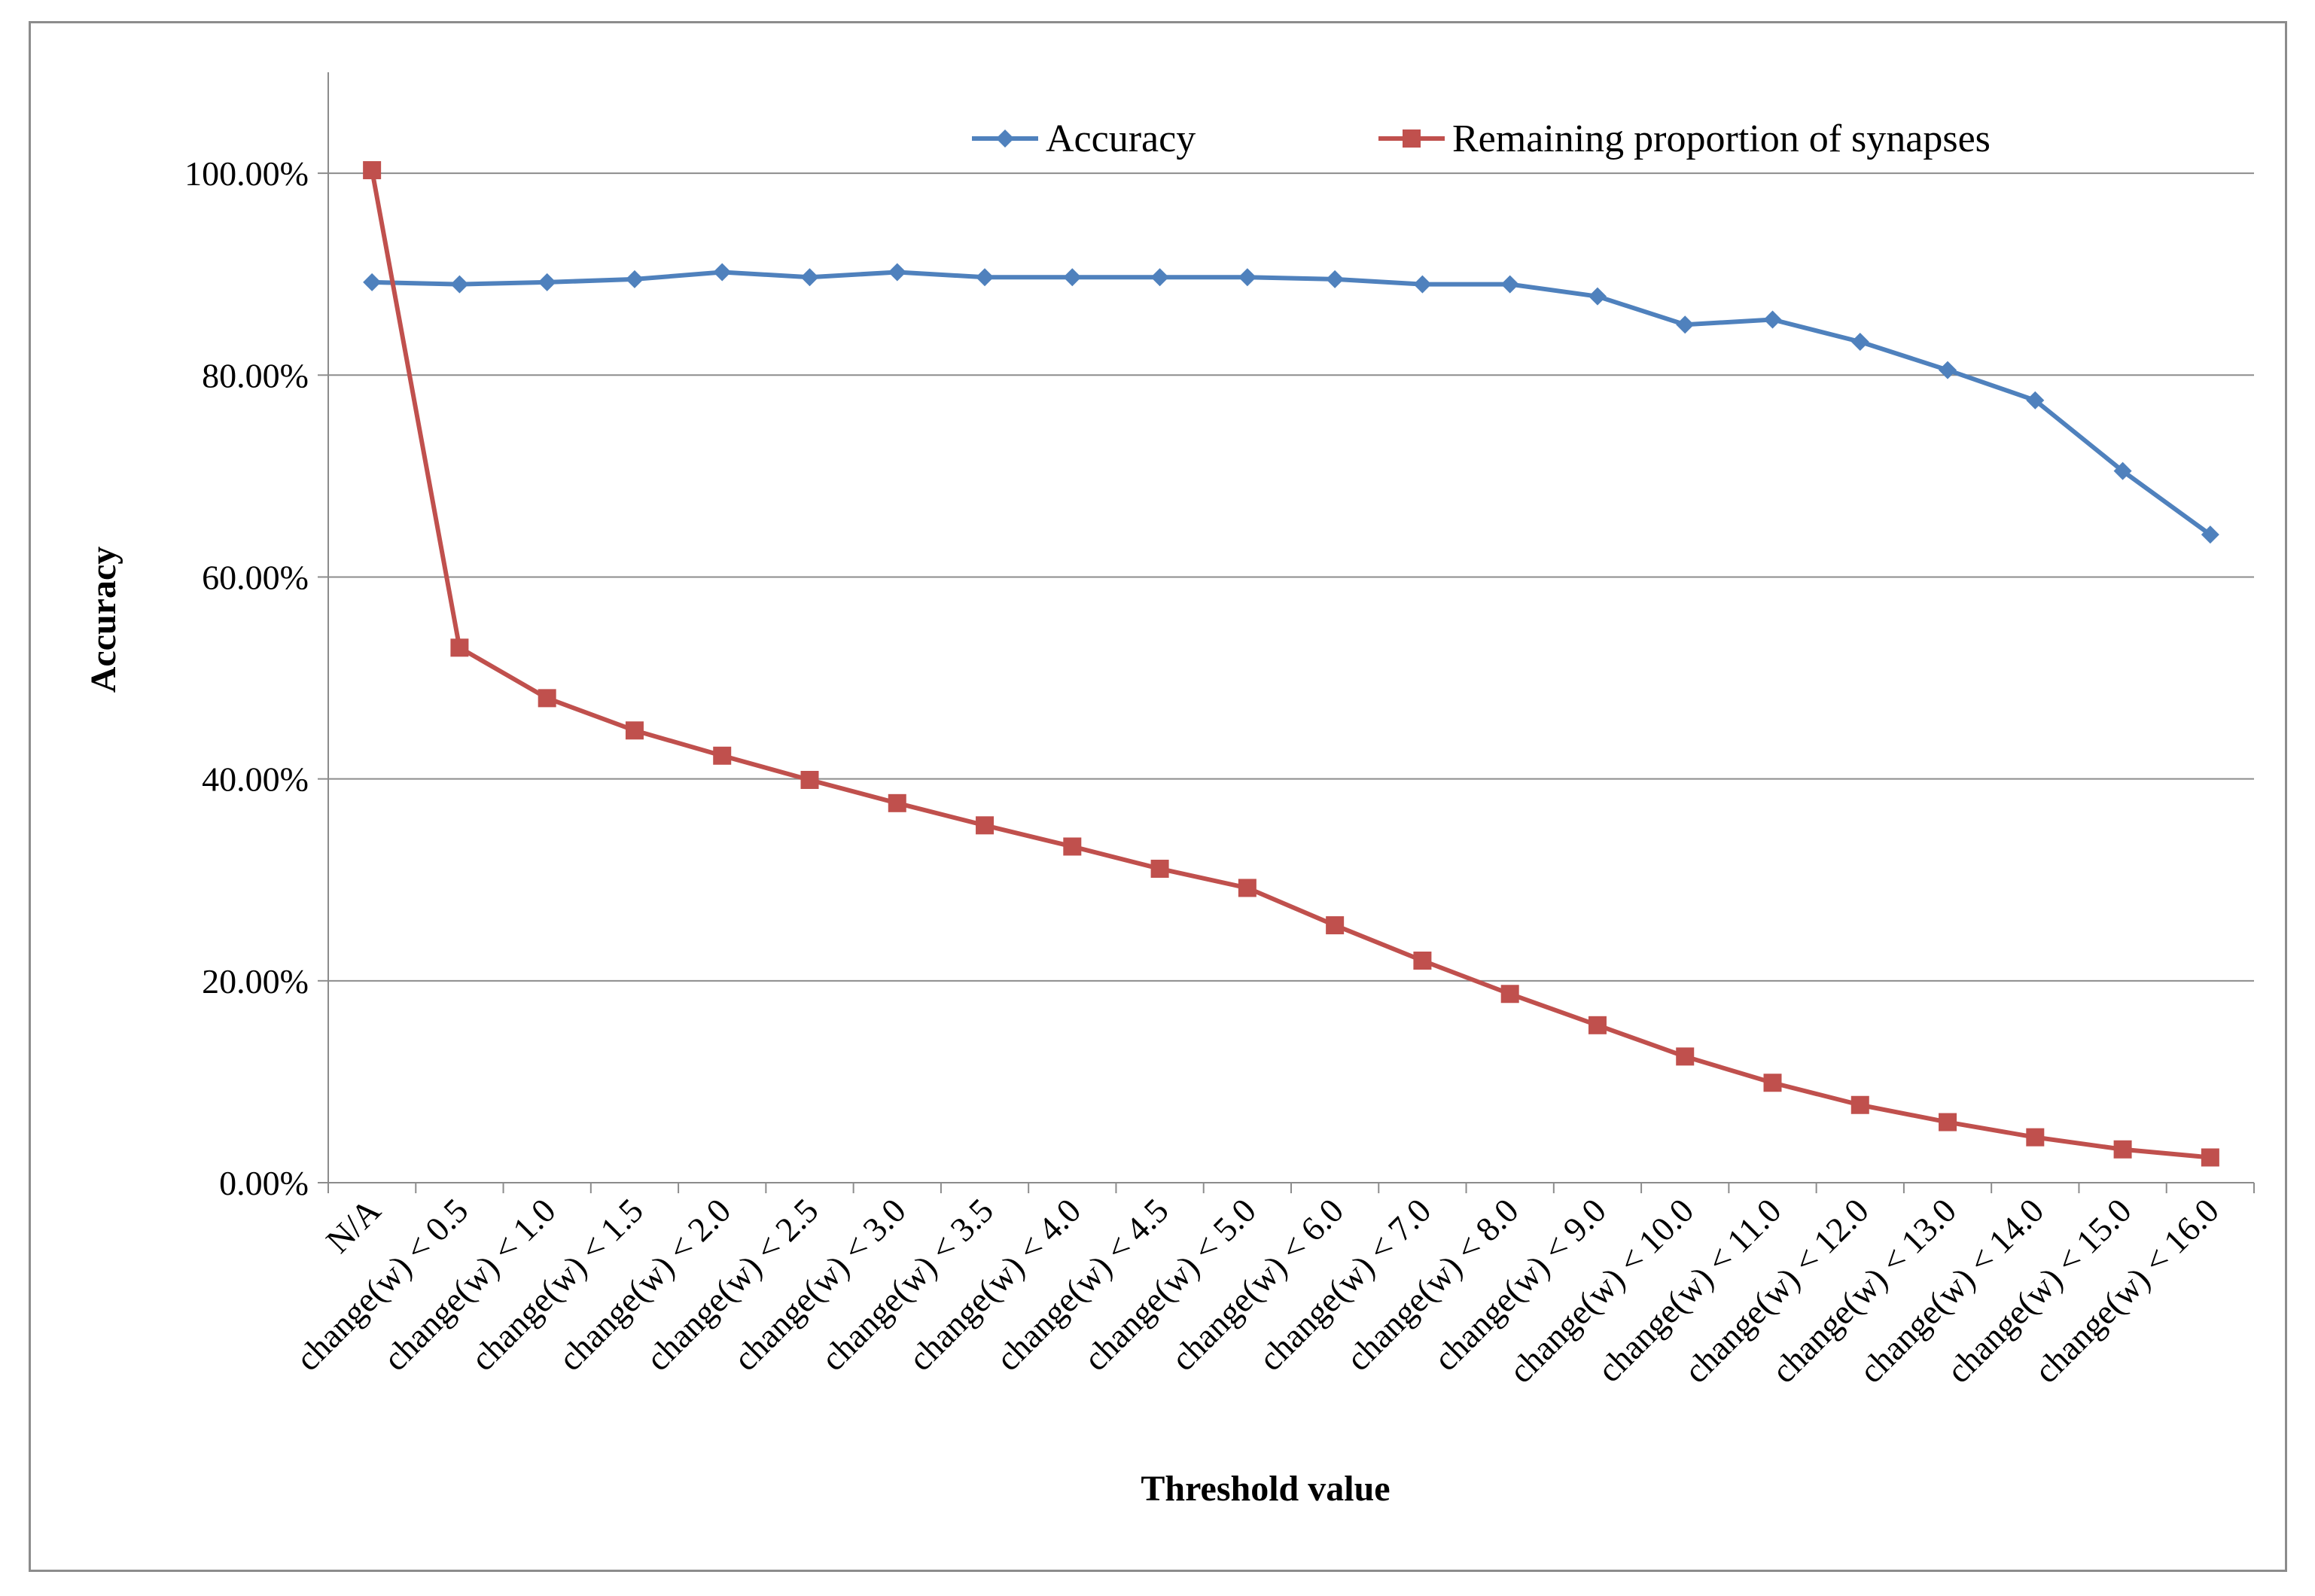  I want to click on legend-label: Accuracy, so click(1121, 138).